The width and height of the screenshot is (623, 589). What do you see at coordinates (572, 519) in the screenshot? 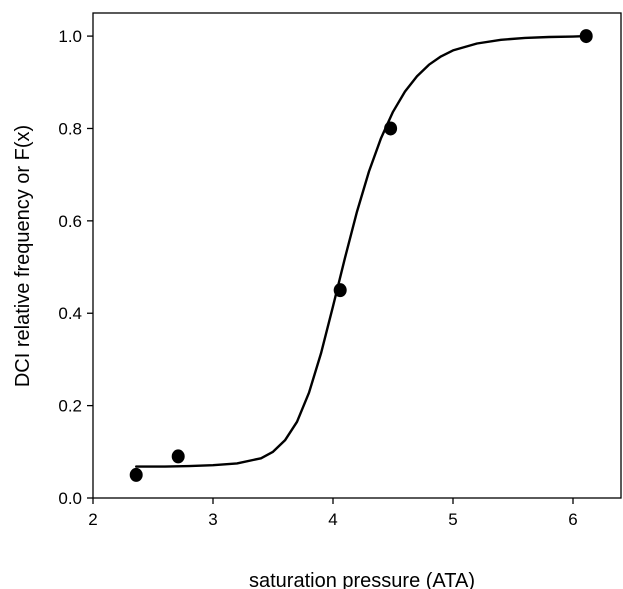
I see `x-tick-label: 6` at bounding box center [572, 519].